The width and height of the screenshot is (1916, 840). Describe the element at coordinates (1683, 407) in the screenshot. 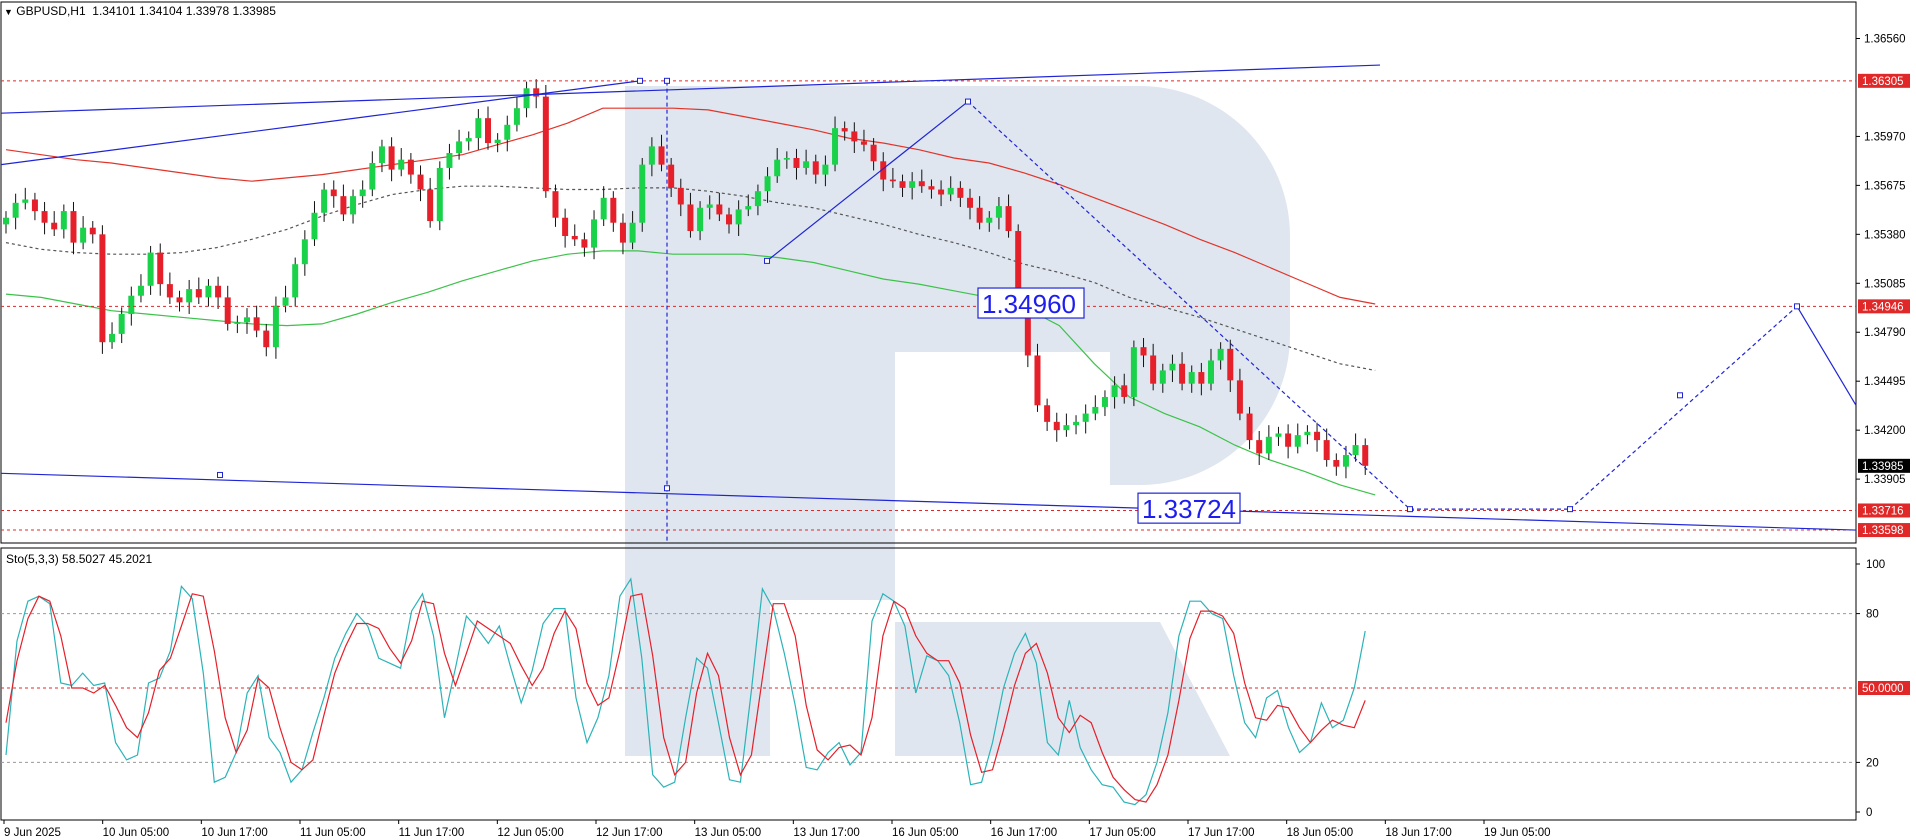

I see `forecast-up-line` at that location.